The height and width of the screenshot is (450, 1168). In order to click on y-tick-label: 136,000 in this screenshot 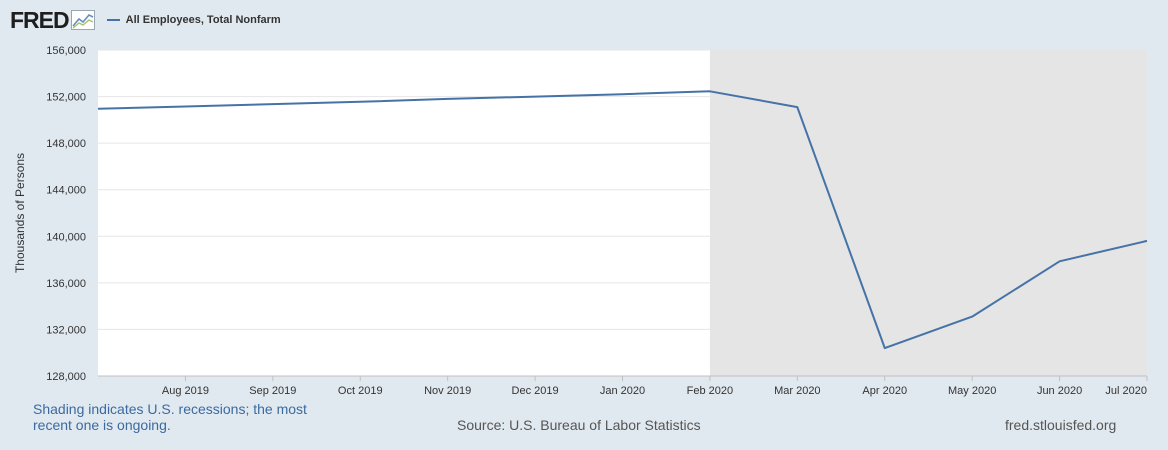, I will do `click(66, 284)`.